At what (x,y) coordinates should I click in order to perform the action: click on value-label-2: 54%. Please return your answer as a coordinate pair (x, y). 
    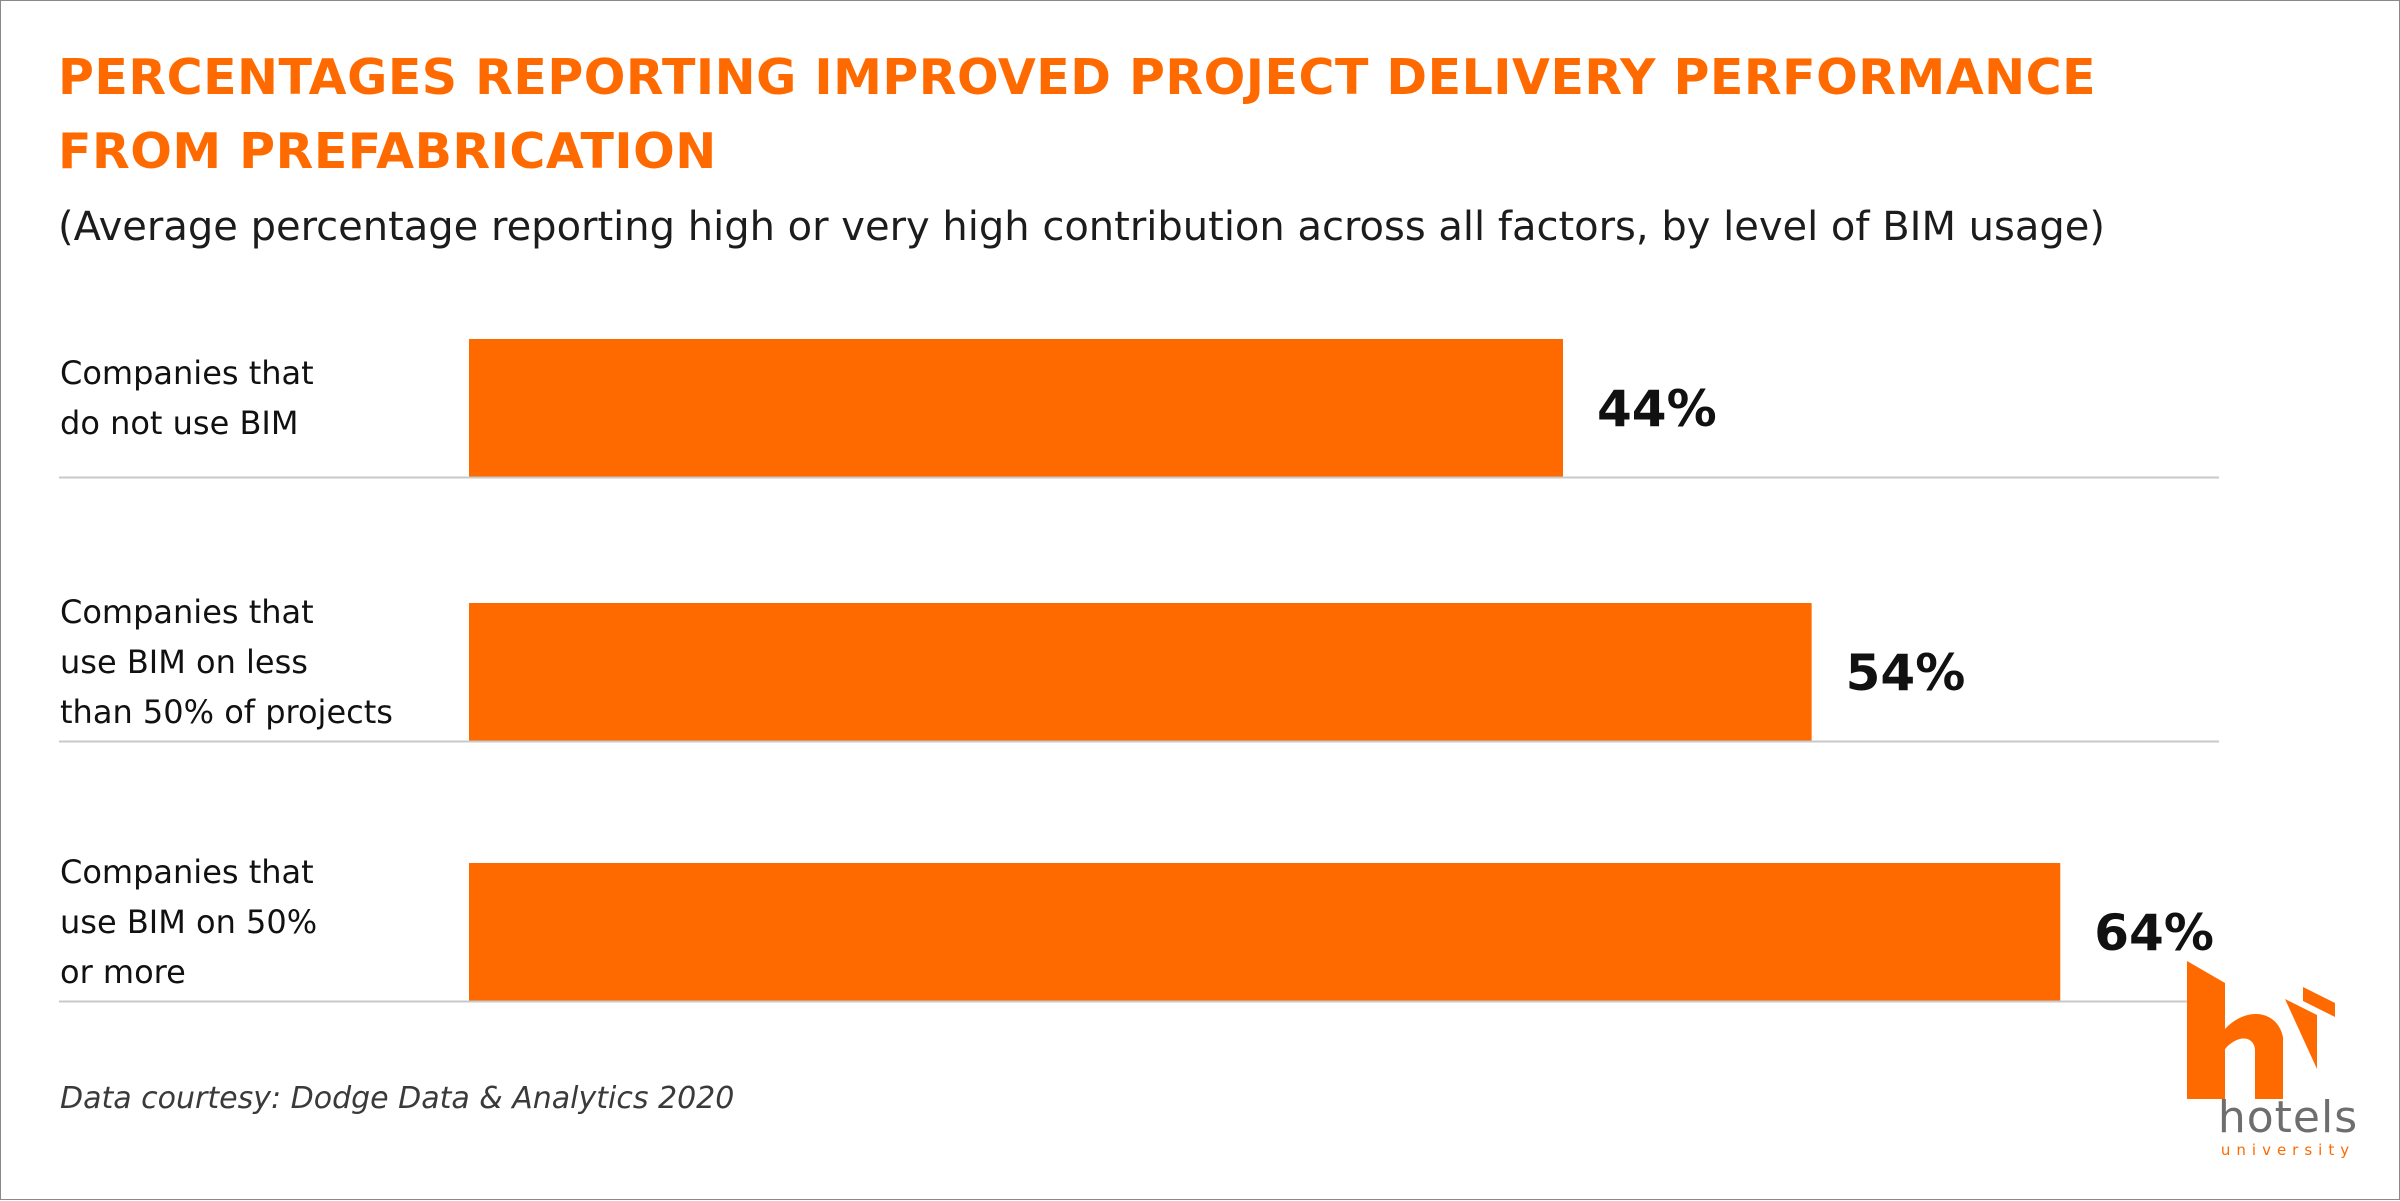
    Looking at the image, I should click on (1906, 673).